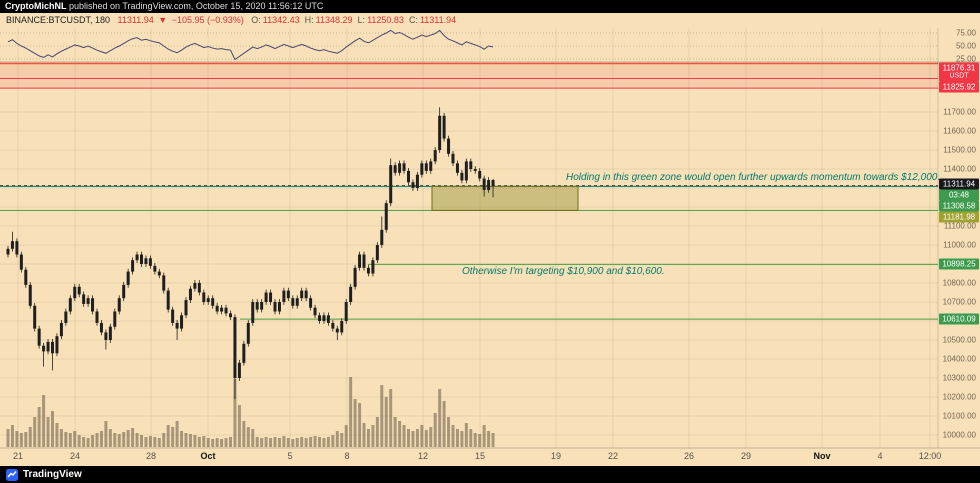 This screenshot has height=483, width=980. I want to click on green-support-zone, so click(505, 198).